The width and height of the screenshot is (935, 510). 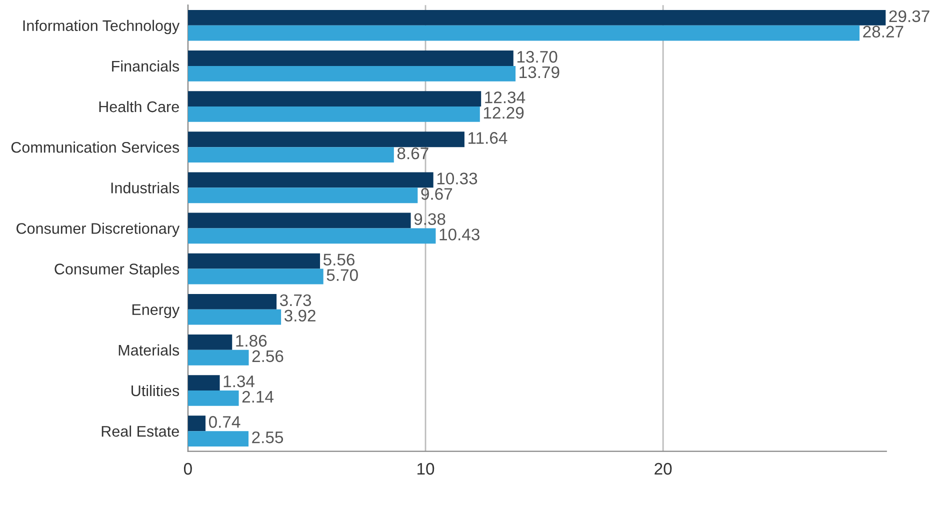 I want to click on data-label: 1.34, so click(x=239, y=381).